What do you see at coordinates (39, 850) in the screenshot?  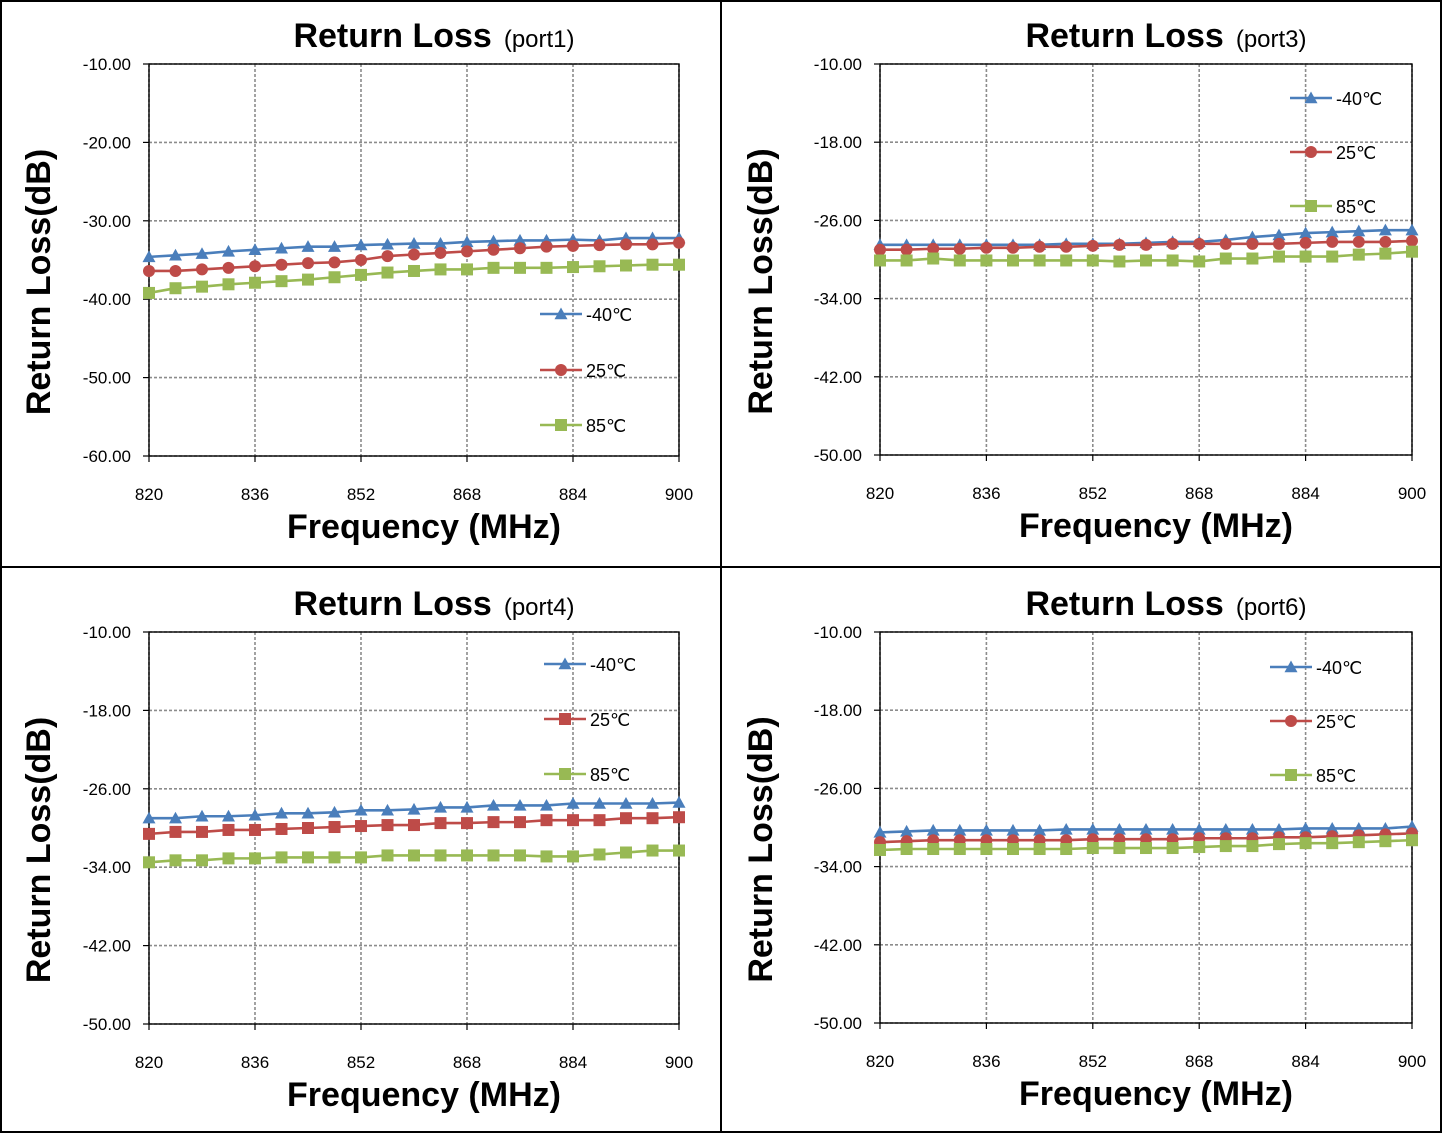 I see `y-axis-title: Return Loss(dB)` at bounding box center [39, 850].